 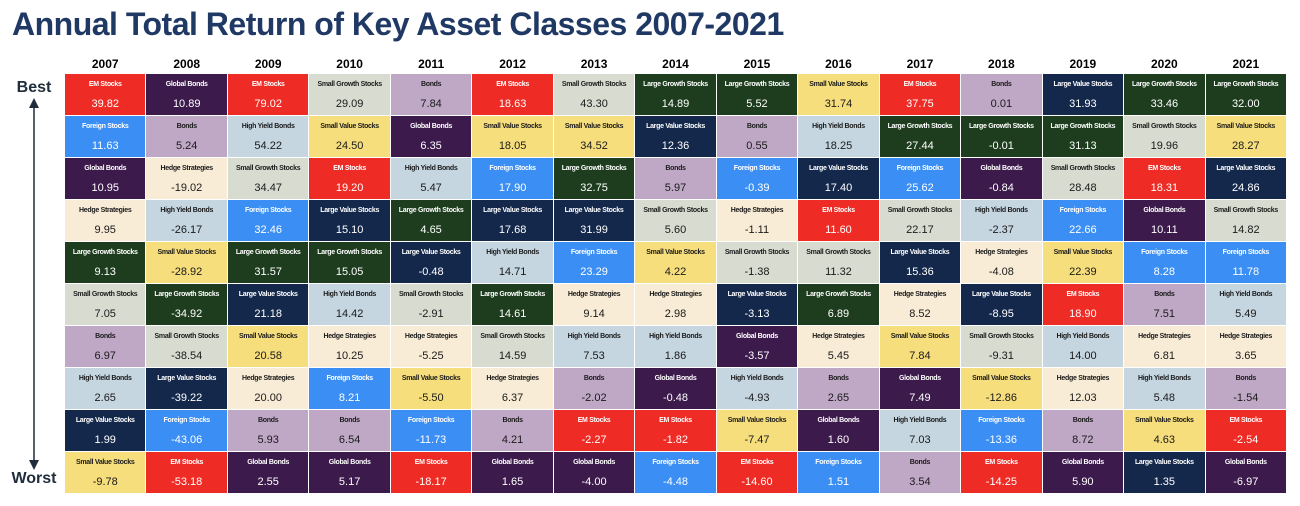 I want to click on return-value-label: 17.90, so click(x=512, y=188).